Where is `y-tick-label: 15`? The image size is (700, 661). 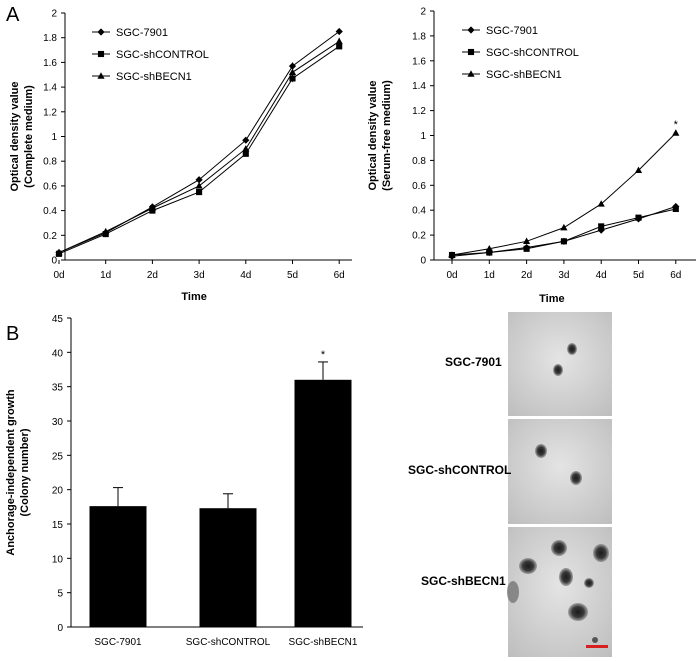 y-tick-label: 15 is located at coordinates (58, 525).